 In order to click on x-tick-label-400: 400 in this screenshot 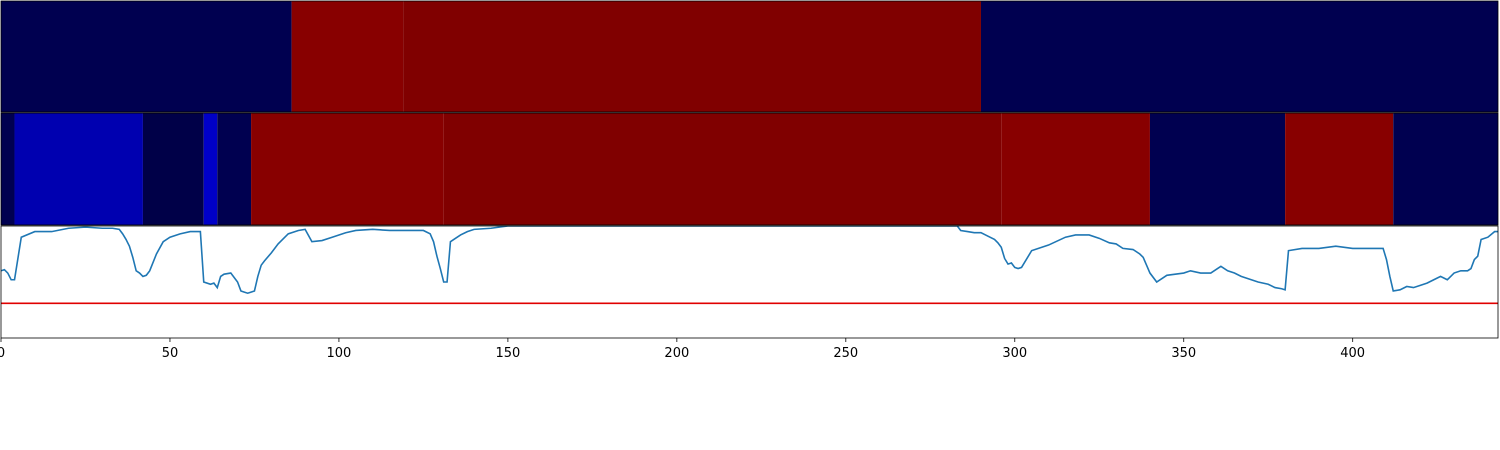, I will do `click(1352, 353)`.